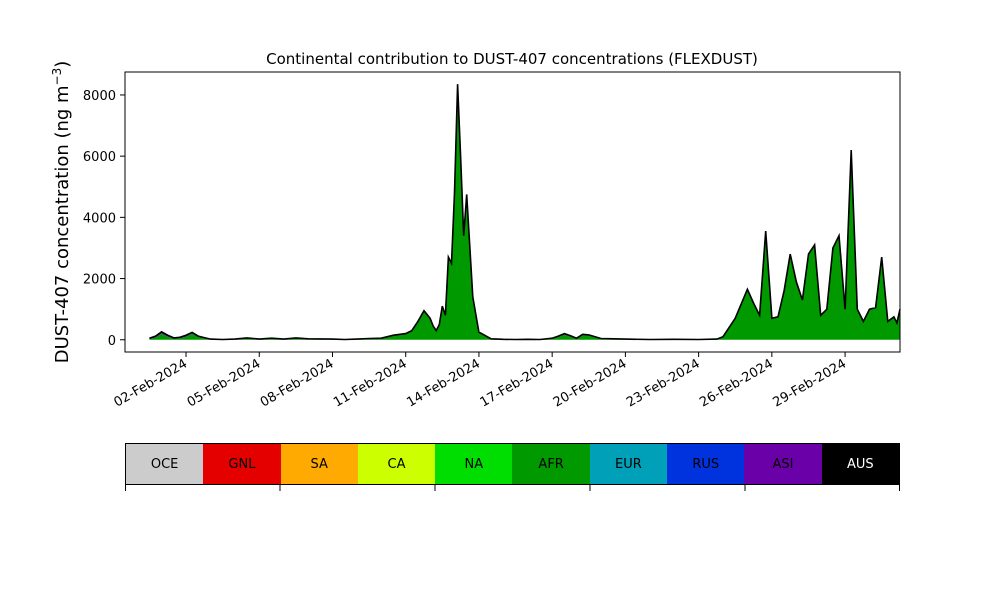  What do you see at coordinates (99, 218) in the screenshot?
I see `y-tick-label: 4000` at bounding box center [99, 218].